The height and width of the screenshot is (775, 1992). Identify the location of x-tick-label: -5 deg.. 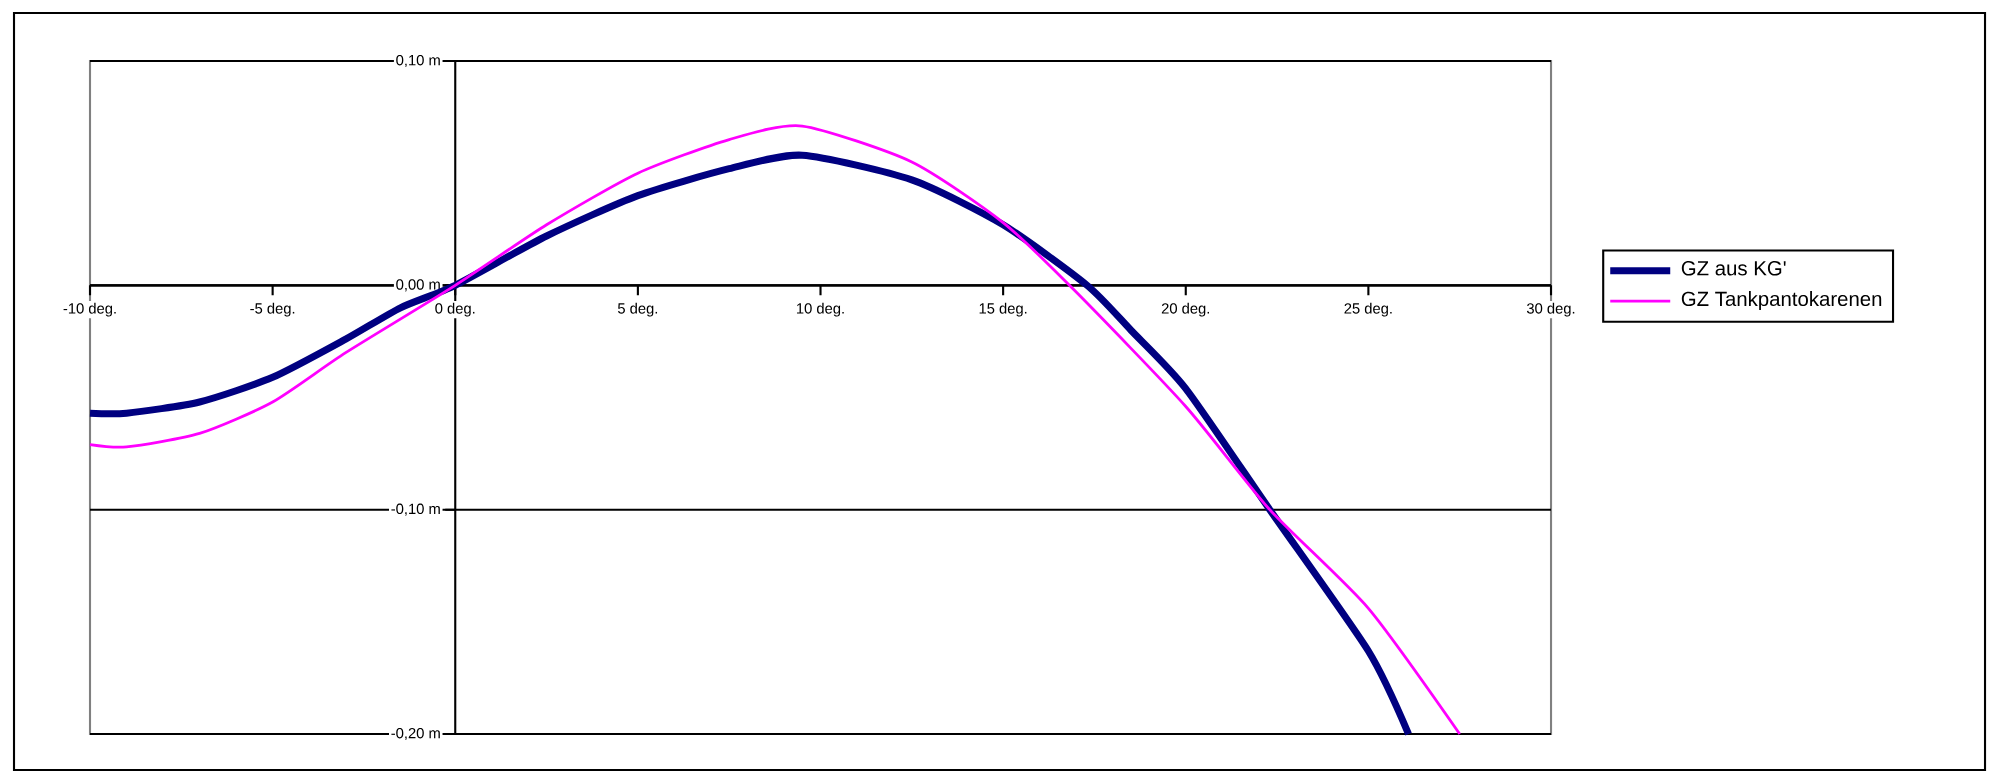
(272, 309).